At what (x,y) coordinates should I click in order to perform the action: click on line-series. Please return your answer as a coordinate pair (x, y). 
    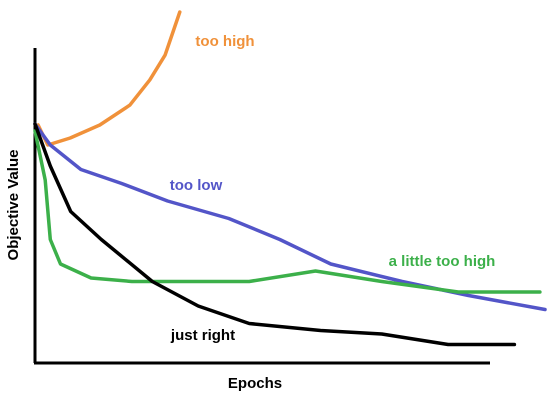
    Looking at the image, I should click on (109, 78).